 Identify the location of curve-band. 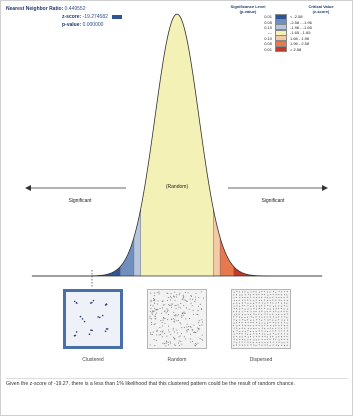
(177, 145).